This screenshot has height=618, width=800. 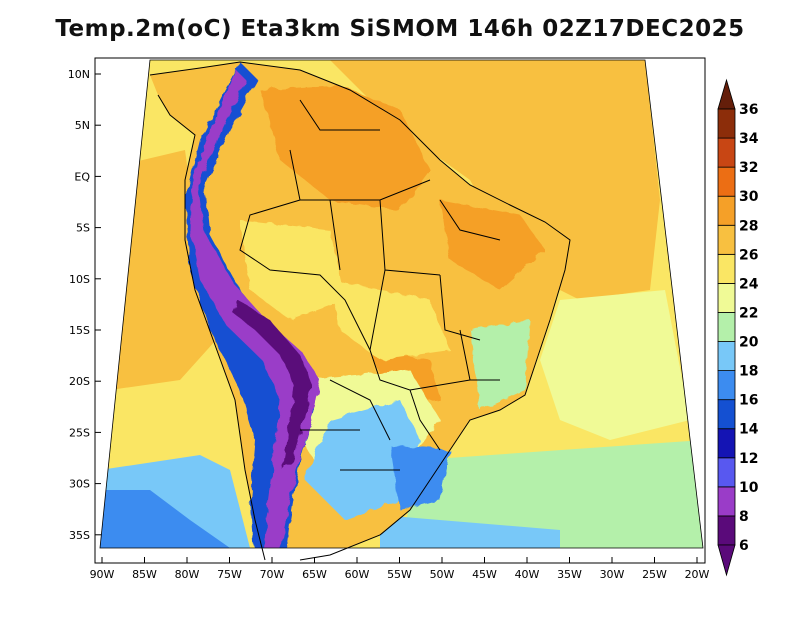 I want to click on south-atlantic-cold, so click(x=470, y=531).